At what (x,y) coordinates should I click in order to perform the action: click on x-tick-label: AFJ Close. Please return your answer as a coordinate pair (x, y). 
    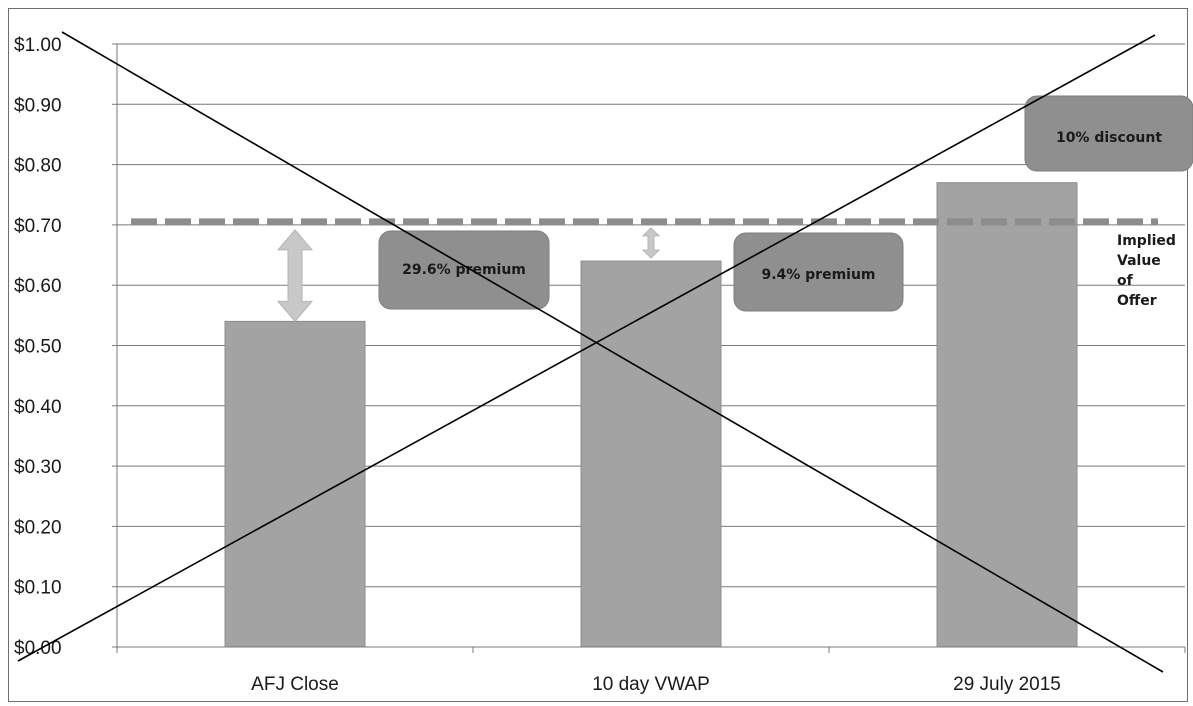
    Looking at the image, I should click on (295, 684).